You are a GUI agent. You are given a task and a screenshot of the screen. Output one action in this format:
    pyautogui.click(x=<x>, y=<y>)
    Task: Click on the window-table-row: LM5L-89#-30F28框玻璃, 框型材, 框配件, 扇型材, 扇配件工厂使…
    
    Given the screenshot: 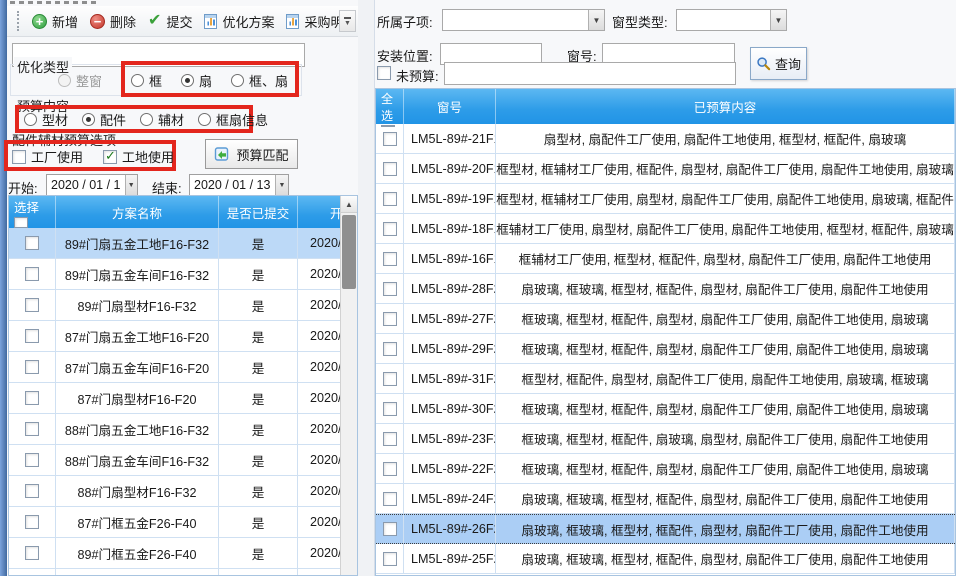 What is the action you would take?
    pyautogui.click(x=665, y=409)
    